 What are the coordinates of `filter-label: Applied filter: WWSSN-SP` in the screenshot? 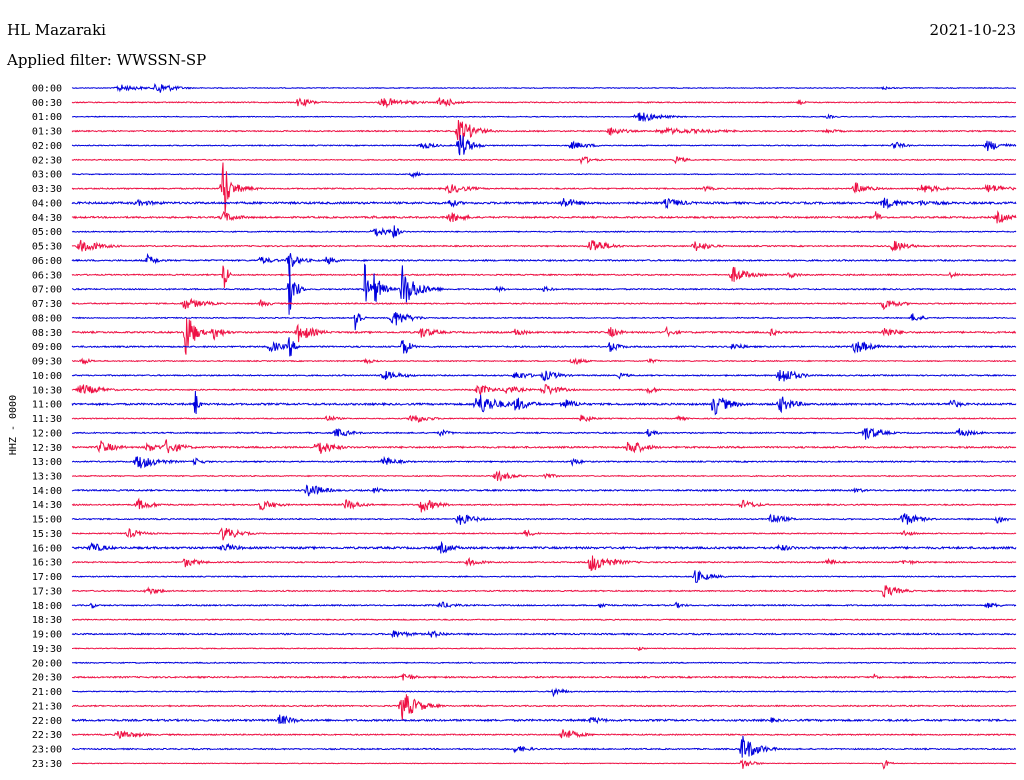 It's located at (107, 60).